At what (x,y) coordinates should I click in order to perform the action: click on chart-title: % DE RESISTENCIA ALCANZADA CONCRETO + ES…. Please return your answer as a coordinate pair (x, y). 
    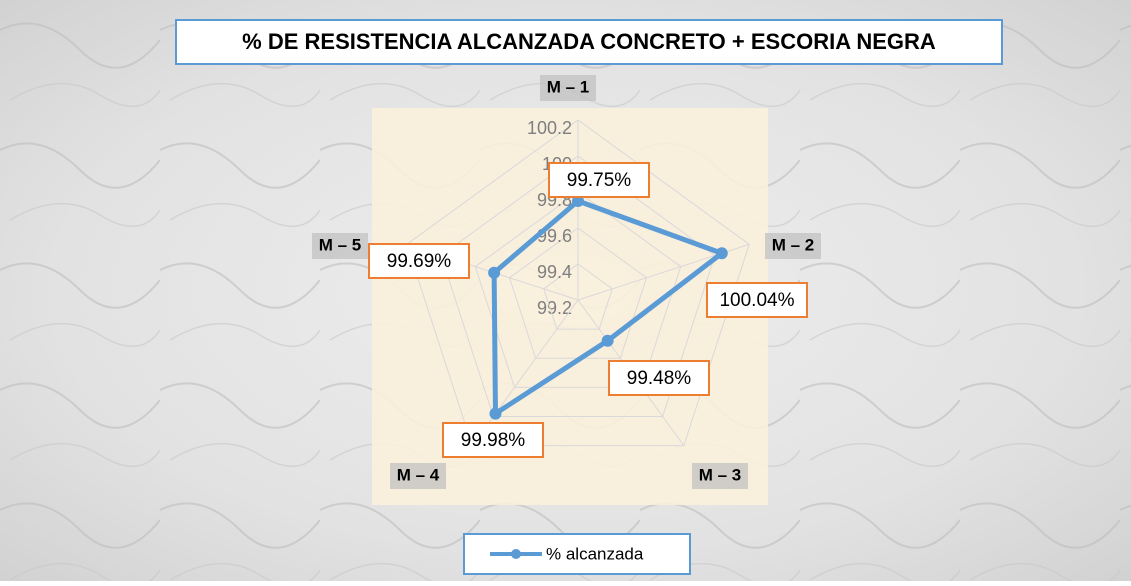
    Looking at the image, I should click on (589, 41).